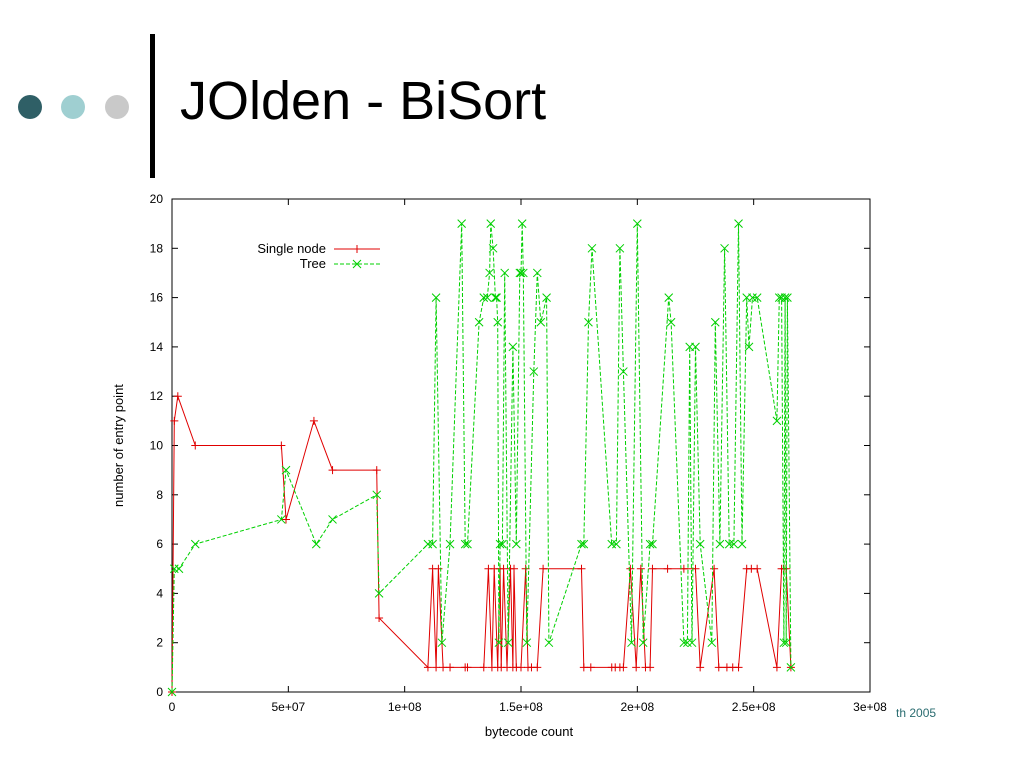  I want to click on footer-text: th 2005, so click(916, 713).